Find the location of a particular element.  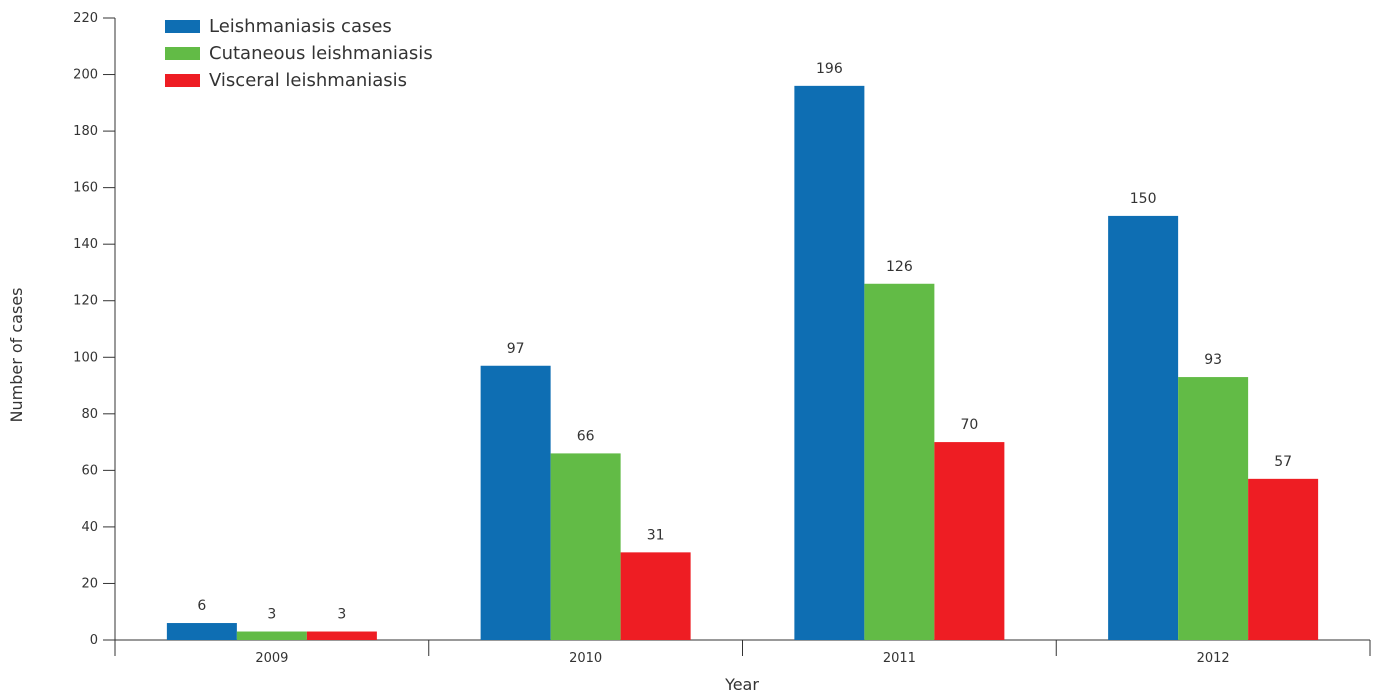

data-label: 97 is located at coordinates (516, 349).